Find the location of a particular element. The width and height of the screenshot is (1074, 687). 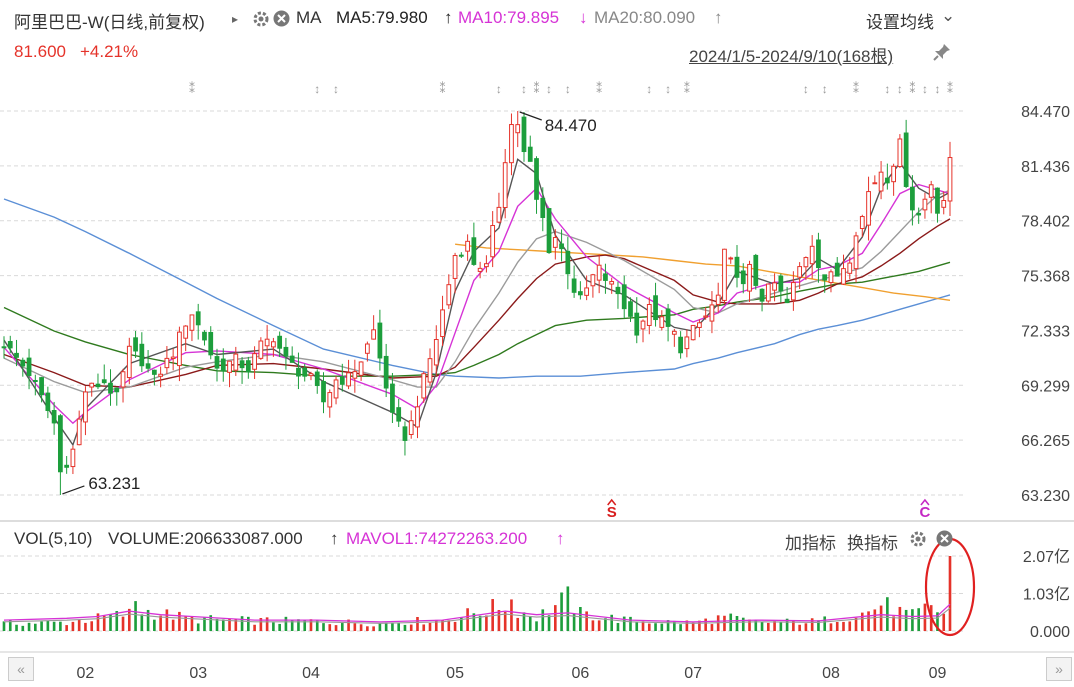

signal-arrow-icon is located at coordinates (612, 502).